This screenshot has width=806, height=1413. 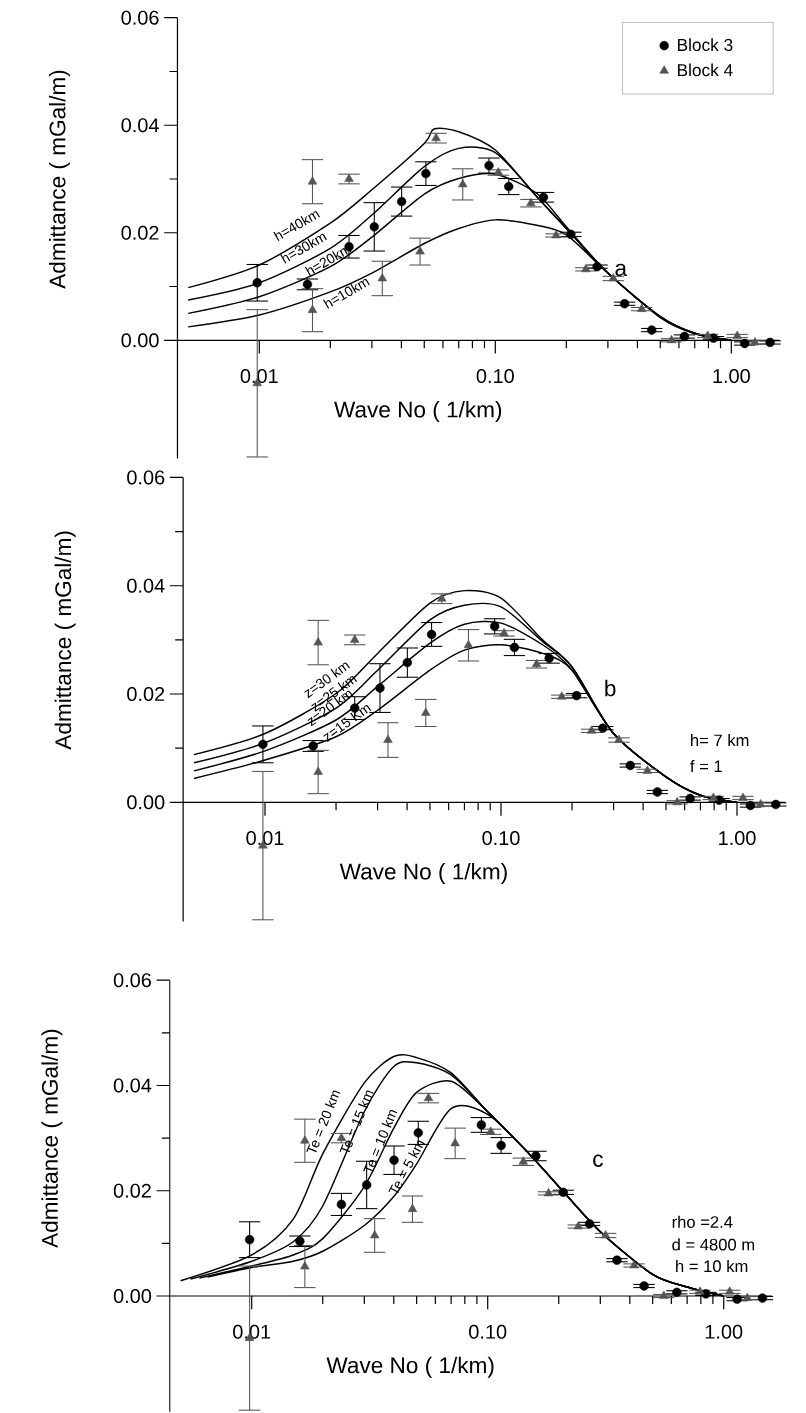 I want to click on annotation: Te = 5 km, so click(x=406, y=1167).